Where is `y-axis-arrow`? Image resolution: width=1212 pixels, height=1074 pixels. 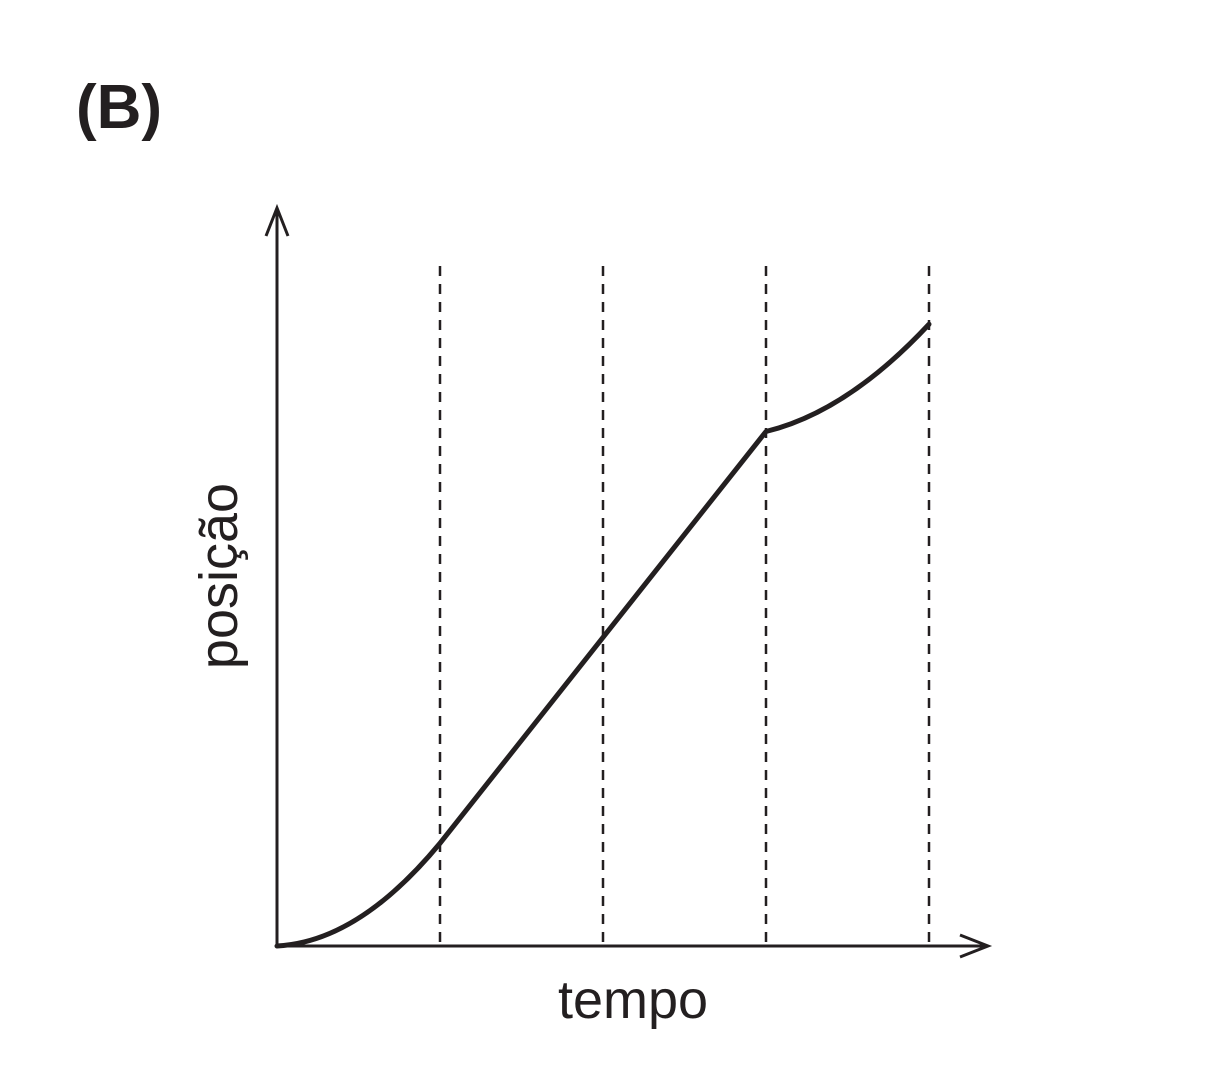 y-axis-arrow is located at coordinates (277, 220).